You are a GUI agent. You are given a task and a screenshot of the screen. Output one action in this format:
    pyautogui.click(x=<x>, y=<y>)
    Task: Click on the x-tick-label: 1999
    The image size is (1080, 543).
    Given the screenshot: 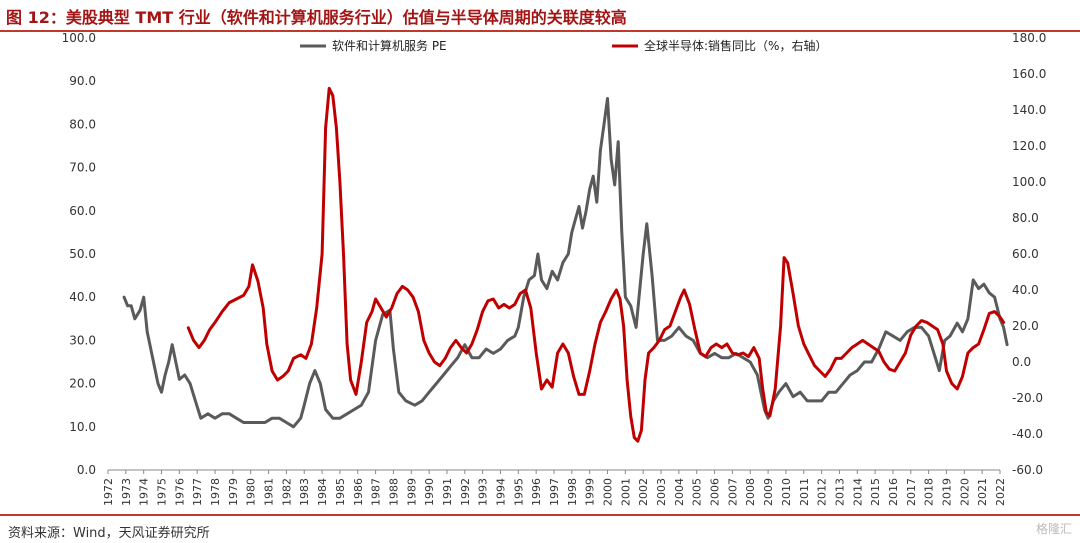 What is the action you would take?
    pyautogui.click(x=590, y=492)
    